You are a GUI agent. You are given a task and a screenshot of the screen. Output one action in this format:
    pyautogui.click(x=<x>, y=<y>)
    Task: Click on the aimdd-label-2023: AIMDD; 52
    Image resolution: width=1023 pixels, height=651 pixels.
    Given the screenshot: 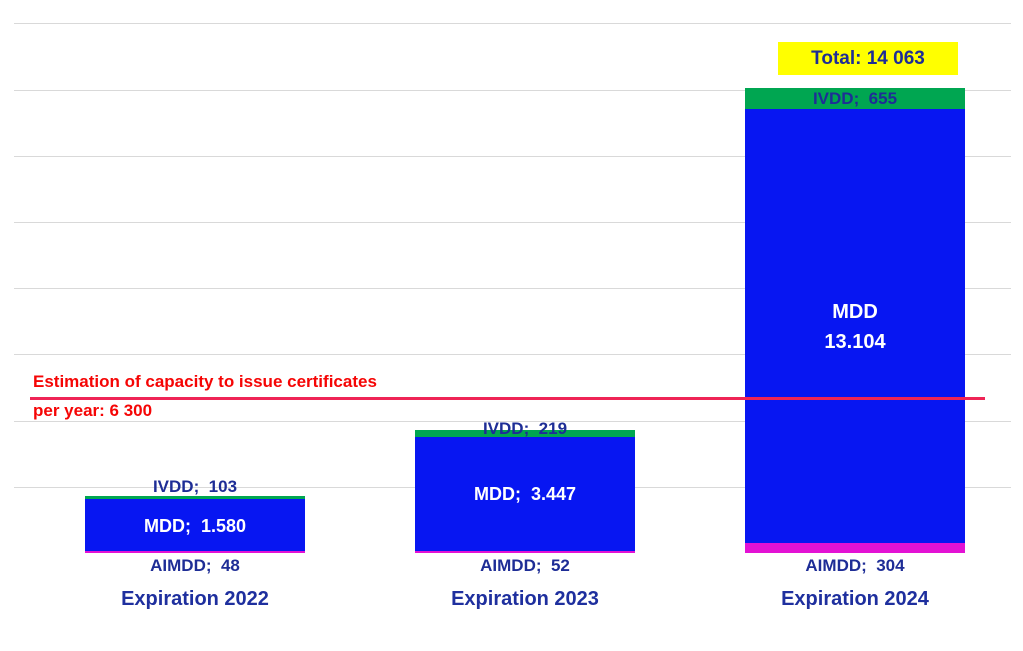 What is the action you would take?
    pyautogui.click(x=525, y=565)
    